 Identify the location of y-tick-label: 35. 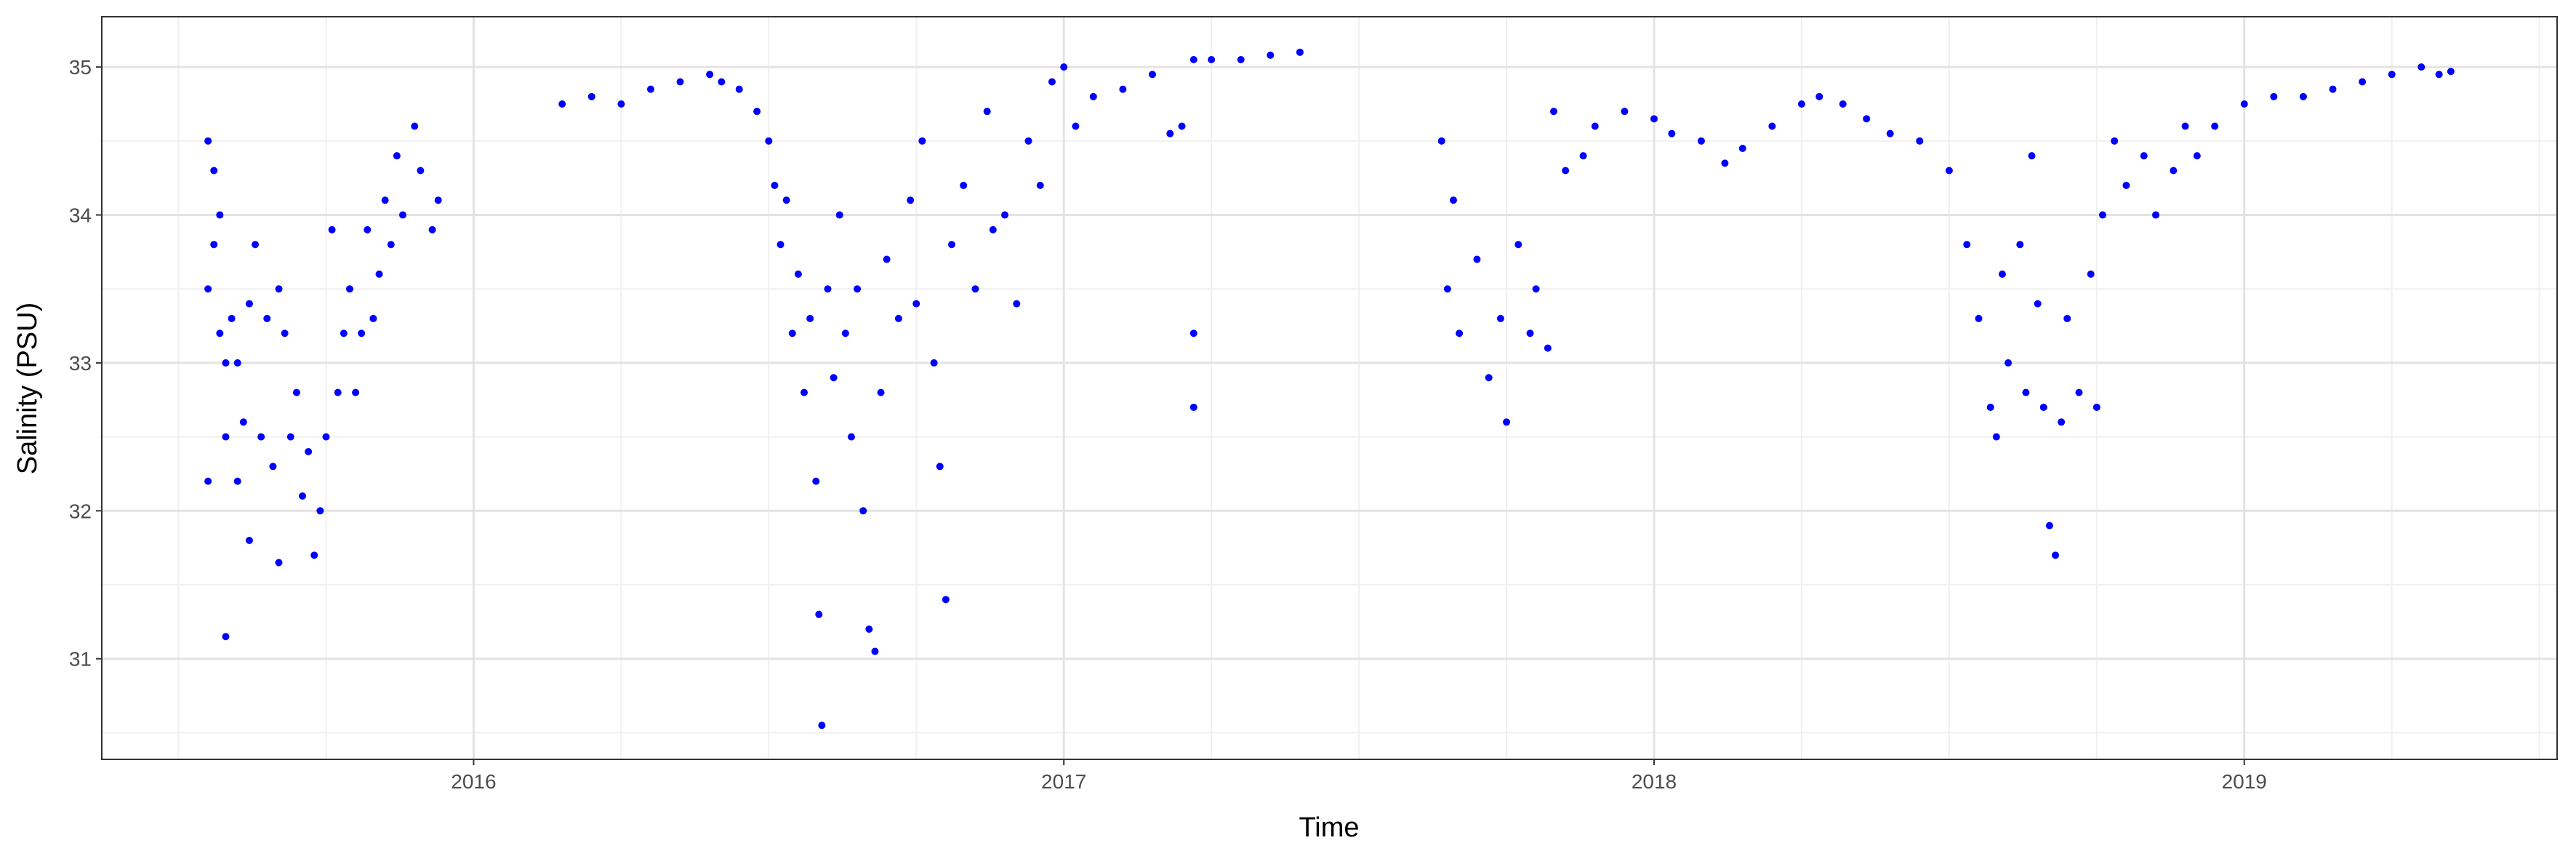
(81, 67).